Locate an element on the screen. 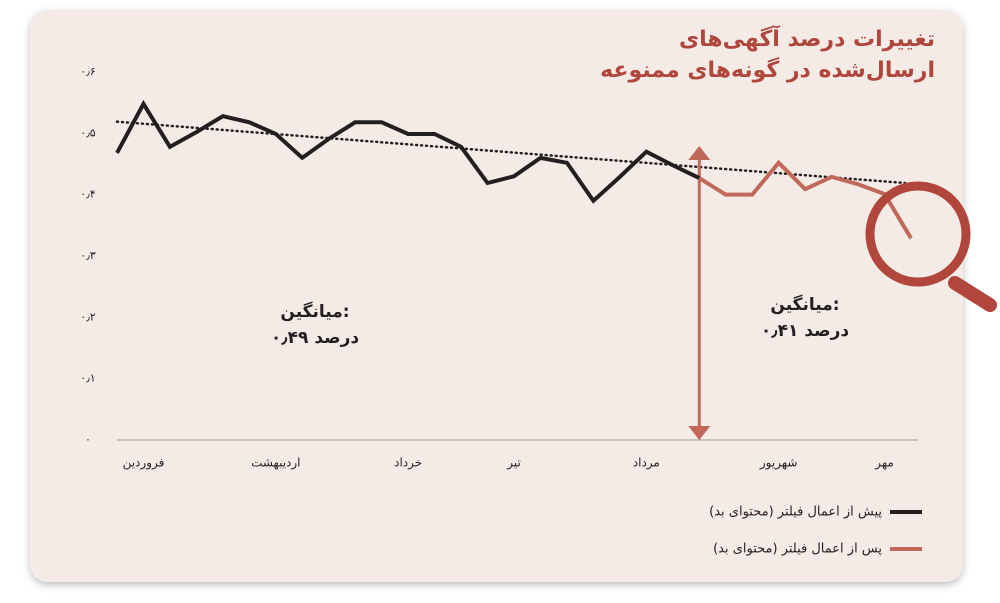 Image resolution: width=1000 pixels, height=603 pixels. annotation: ۰٫۴۹ درصد is located at coordinates (315, 338).